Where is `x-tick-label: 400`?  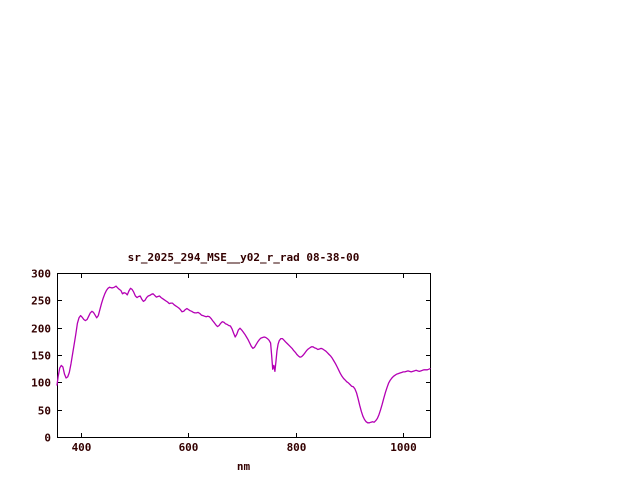 x-tick-label: 400 is located at coordinates (82, 447).